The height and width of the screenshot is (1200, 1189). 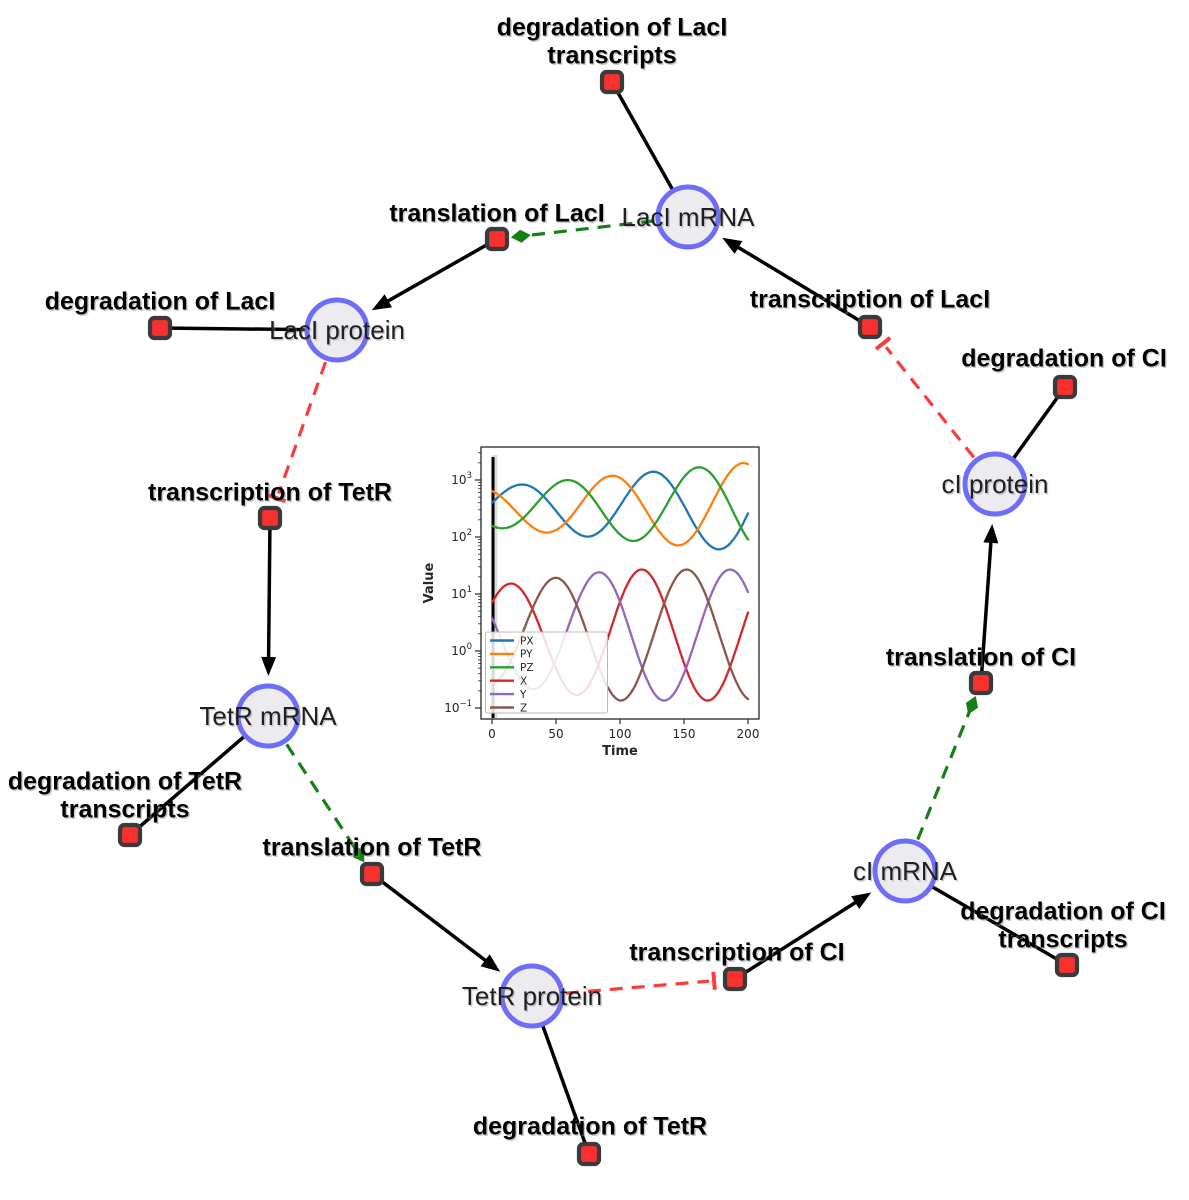 I want to click on reaction-label-shadow: transcription of LacI, so click(x=871, y=301).